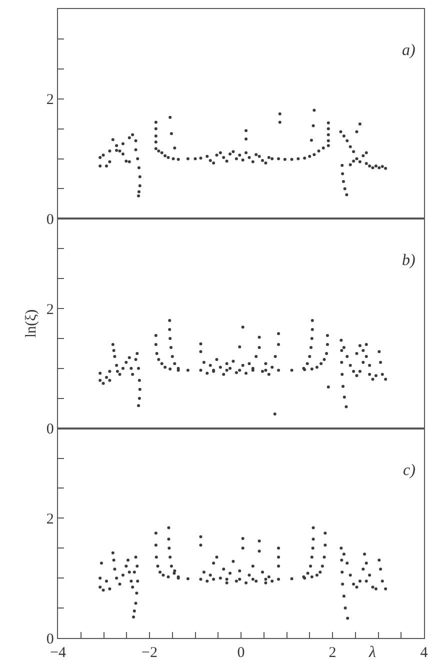 This screenshot has width=436, height=669. Describe the element at coordinates (409, 470) in the screenshot. I see `annotation: c)` at that location.